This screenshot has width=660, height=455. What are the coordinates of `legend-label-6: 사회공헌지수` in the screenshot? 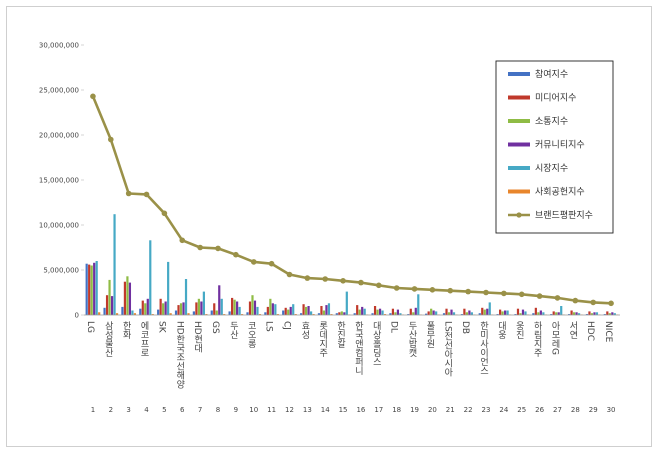 It's located at (560, 192).